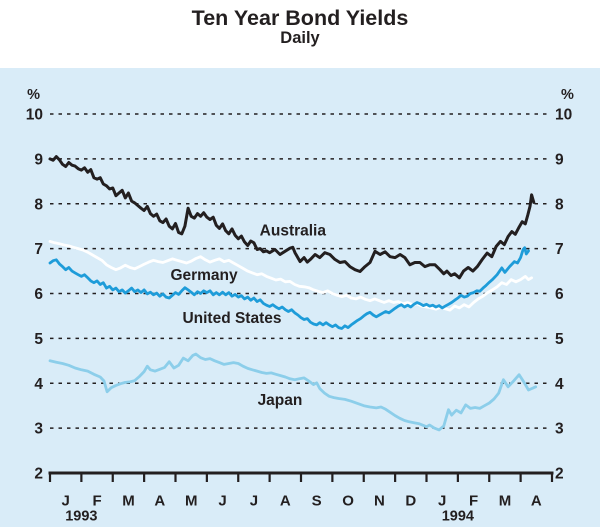 This screenshot has height=527, width=600. I want to click on y-axis-label-left-2: 2, so click(38, 474).